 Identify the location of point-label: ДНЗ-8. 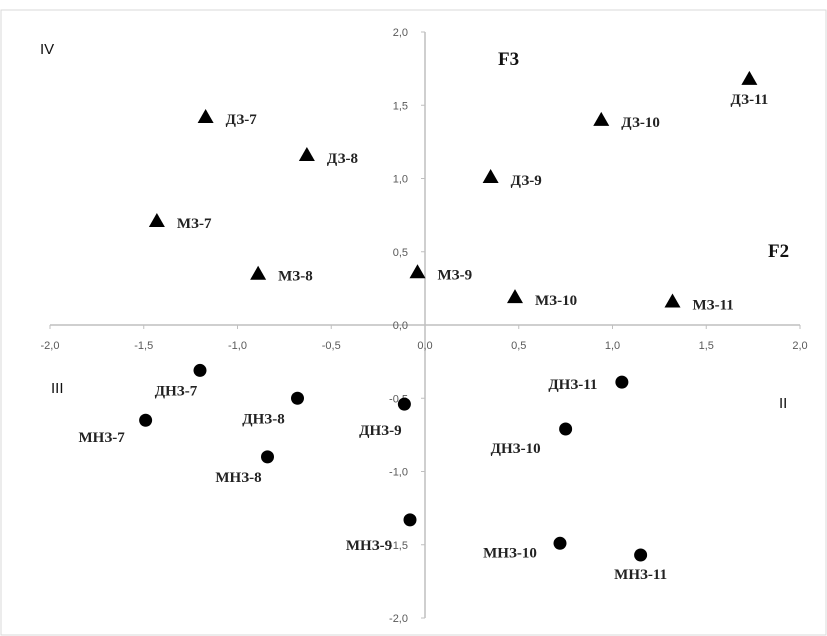
(263, 419).